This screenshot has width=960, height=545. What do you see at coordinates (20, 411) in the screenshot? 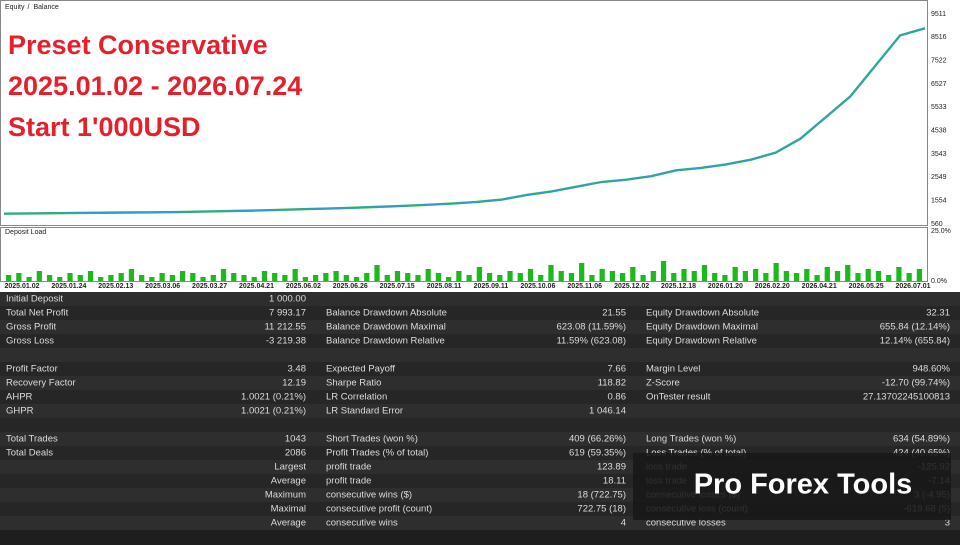
I see `report-cell: GHPR` at bounding box center [20, 411].